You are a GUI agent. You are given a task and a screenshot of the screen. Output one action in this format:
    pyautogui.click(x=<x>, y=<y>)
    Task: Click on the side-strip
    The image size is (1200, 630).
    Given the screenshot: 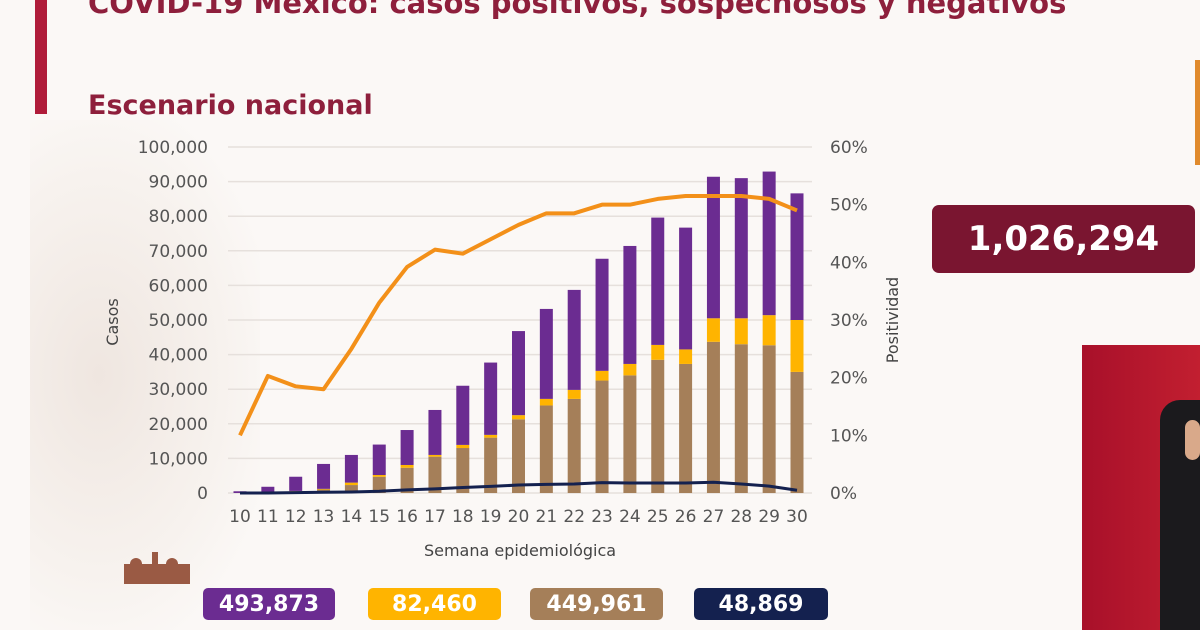 What is the action you would take?
    pyautogui.click(x=1197, y=112)
    